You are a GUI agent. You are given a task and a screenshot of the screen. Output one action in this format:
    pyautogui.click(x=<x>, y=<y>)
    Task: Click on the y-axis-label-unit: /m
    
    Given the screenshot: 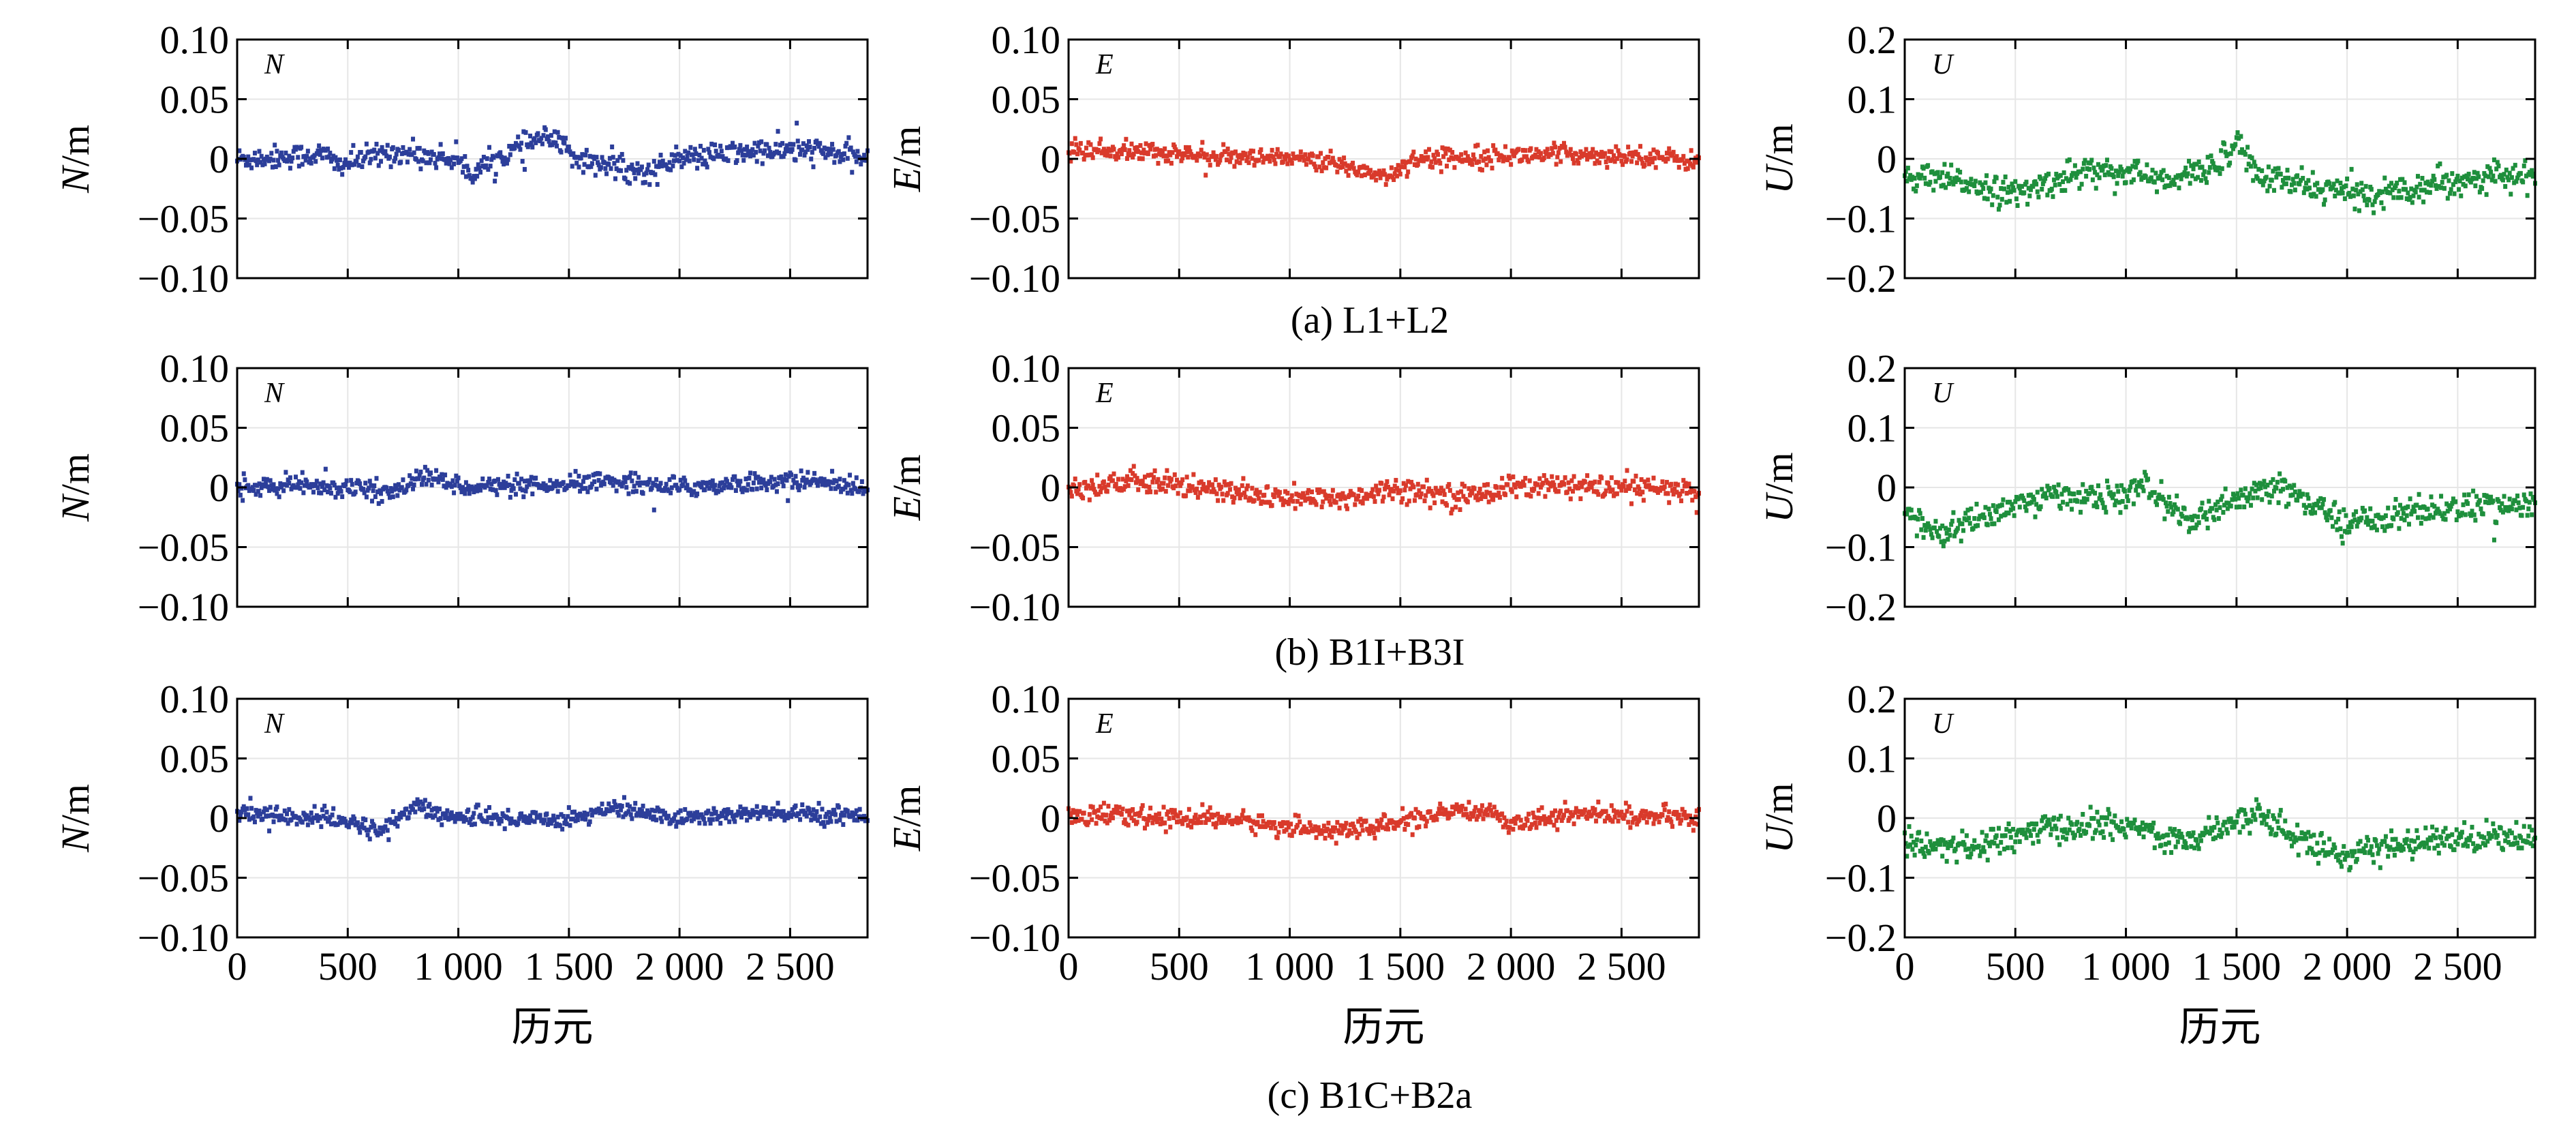 What is the action you would take?
    pyautogui.click(x=75, y=805)
    